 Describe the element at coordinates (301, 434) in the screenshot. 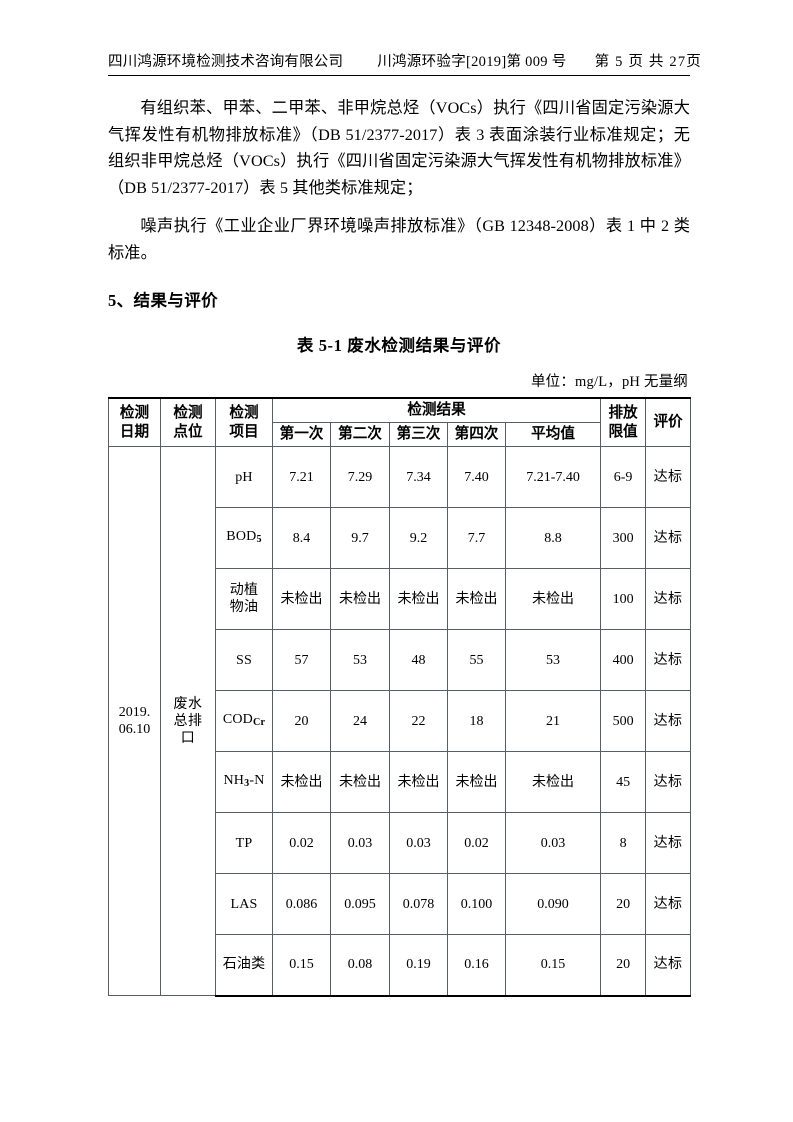

I see `th-run-1: 第一次` at that location.